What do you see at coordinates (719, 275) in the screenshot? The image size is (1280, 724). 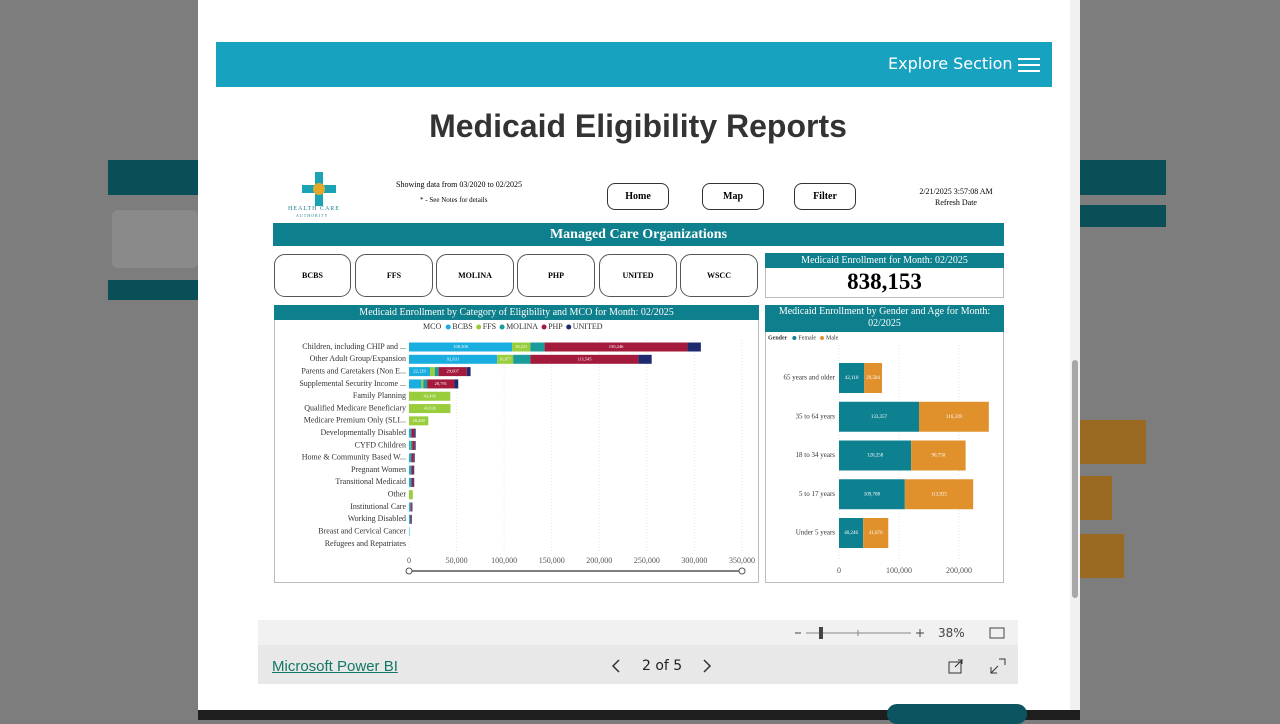 I see `mco-button: WSCC` at bounding box center [719, 275].